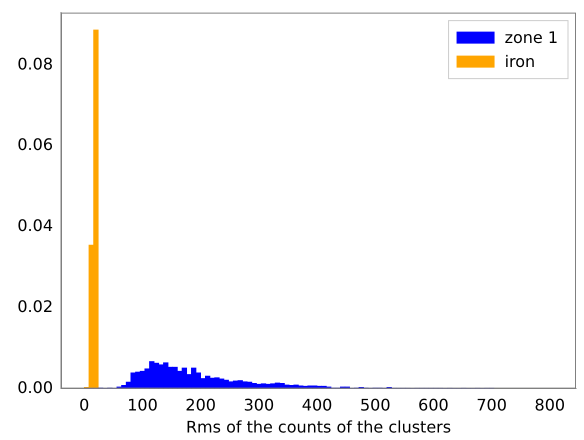 This screenshot has height=440, width=584. I want to click on x-axis-title: Rms of the counts of the clusters, so click(319, 427).